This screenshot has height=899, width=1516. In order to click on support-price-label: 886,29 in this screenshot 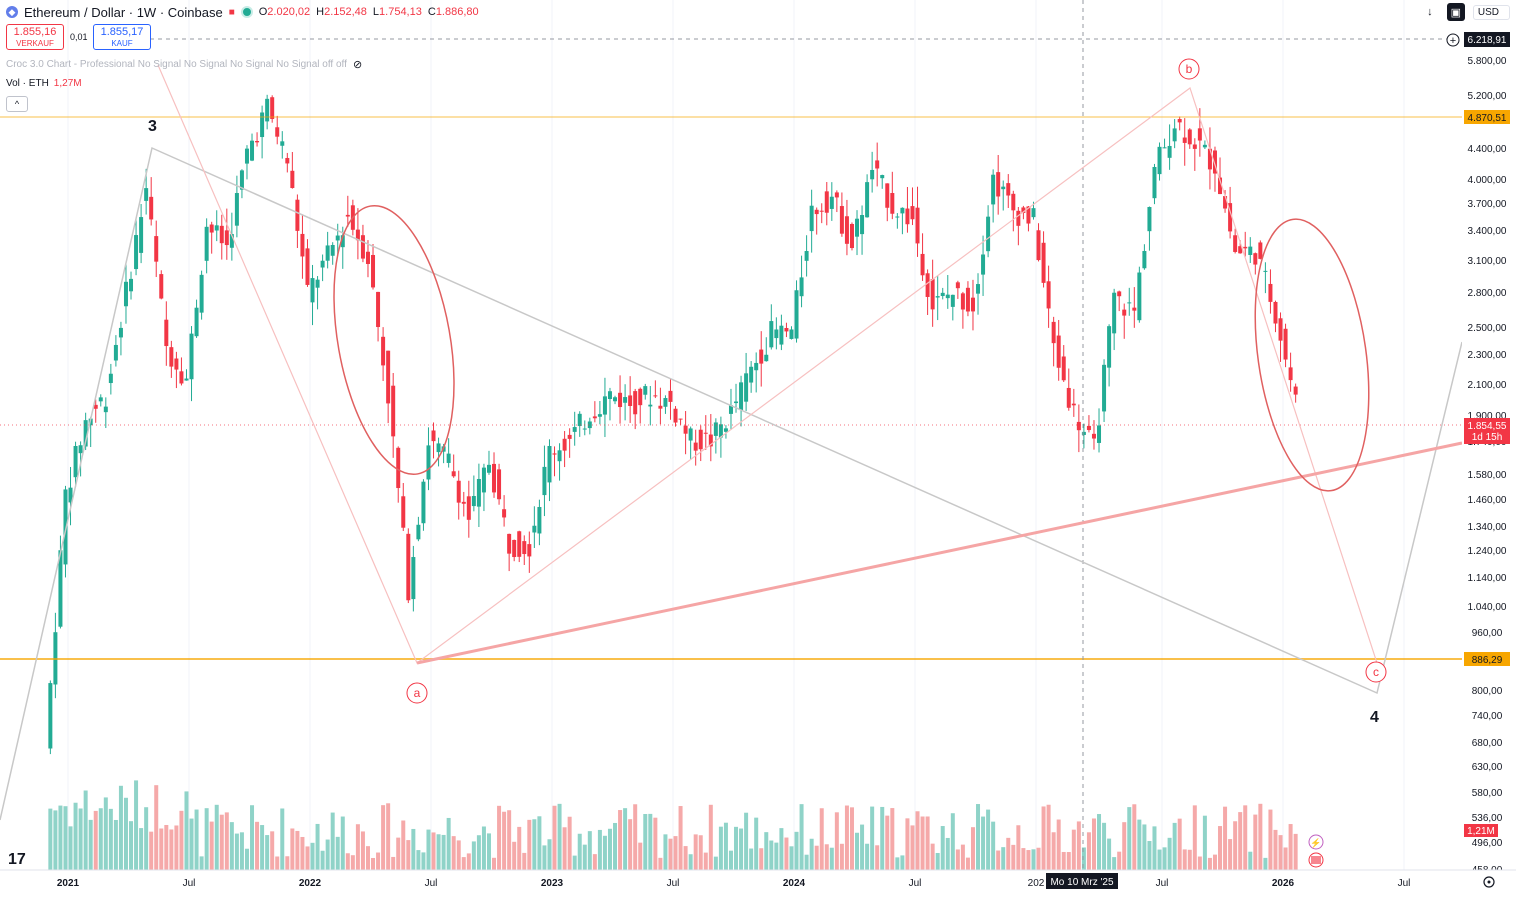, I will do `click(1487, 659)`.